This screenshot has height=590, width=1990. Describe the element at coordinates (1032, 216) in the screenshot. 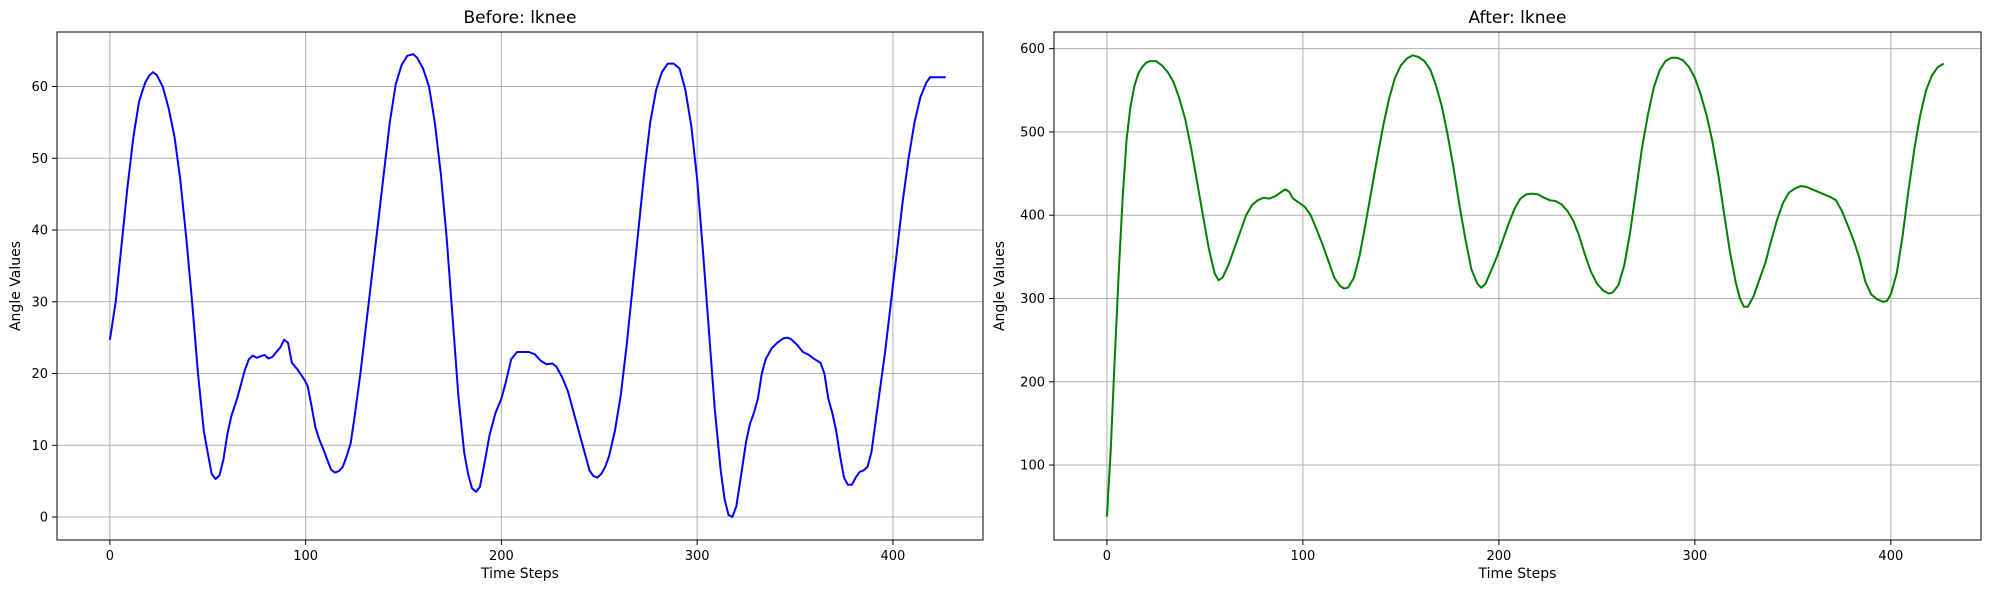

I see `y-tick-label: 400` at that location.